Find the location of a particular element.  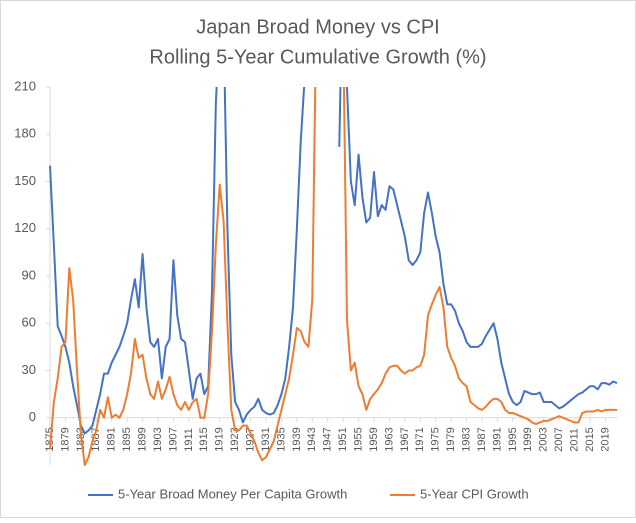

legend-label: 5-Year CPI Growth is located at coordinates (474, 493).